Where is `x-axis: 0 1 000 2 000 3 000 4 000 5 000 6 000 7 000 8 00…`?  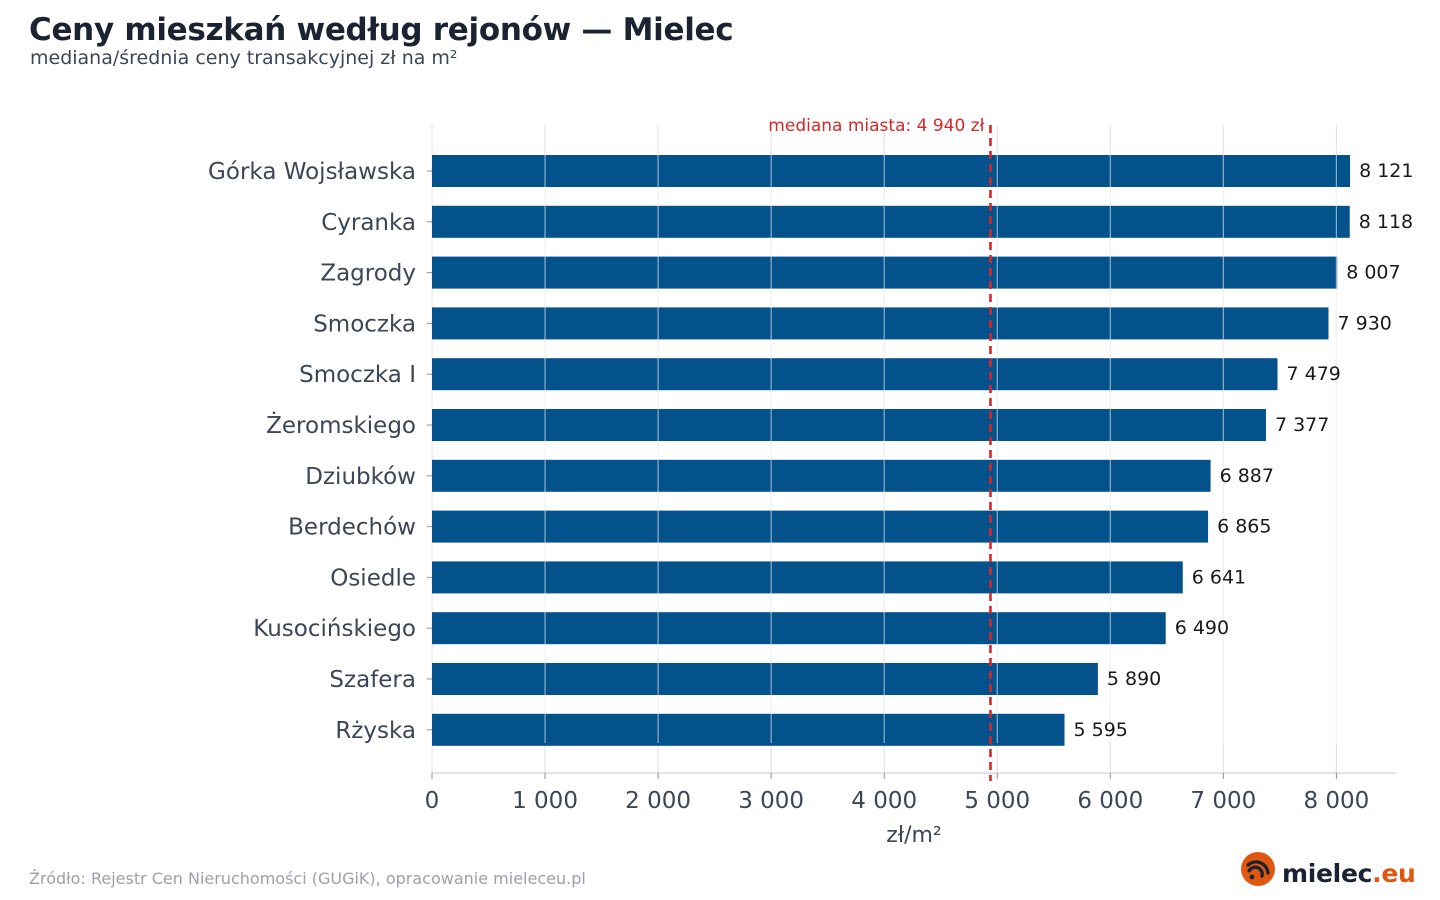 x-axis: 0 1 000 2 000 3 000 4 000 5 000 6 000 7 000 8 00… is located at coordinates (910, 810).